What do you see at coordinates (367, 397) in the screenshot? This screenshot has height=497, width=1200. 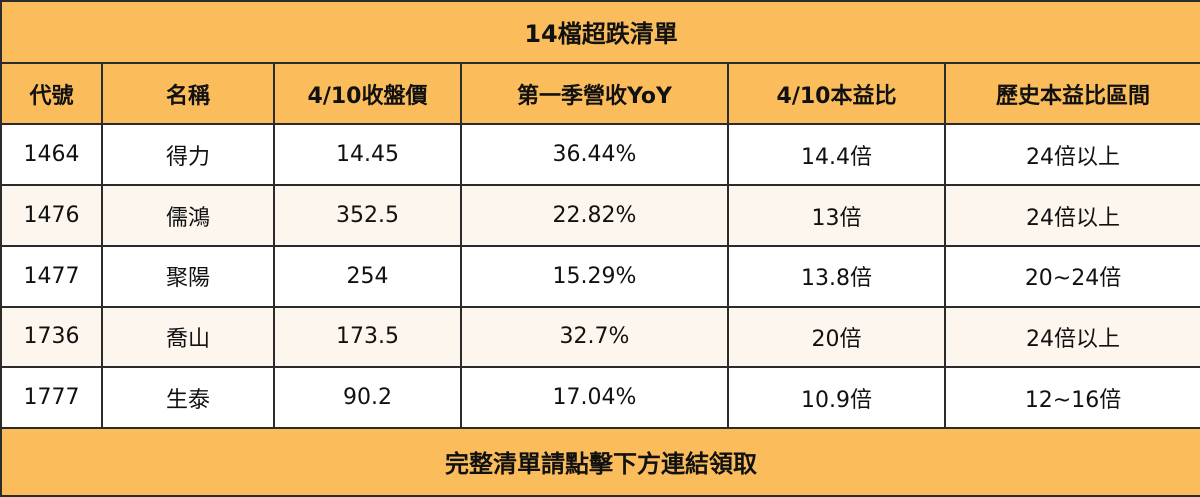 I see `cell: 90.2` at bounding box center [367, 397].